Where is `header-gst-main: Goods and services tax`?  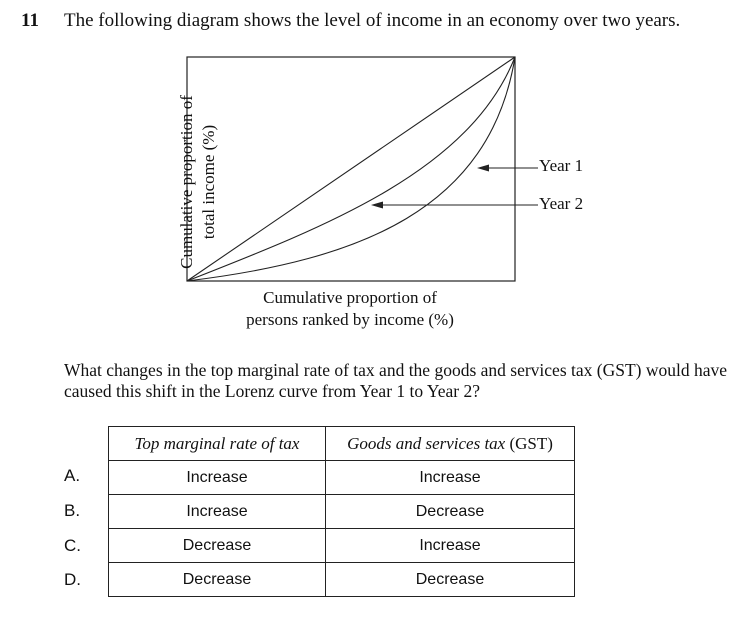
header-gst-main: Goods and services tax is located at coordinates (426, 443).